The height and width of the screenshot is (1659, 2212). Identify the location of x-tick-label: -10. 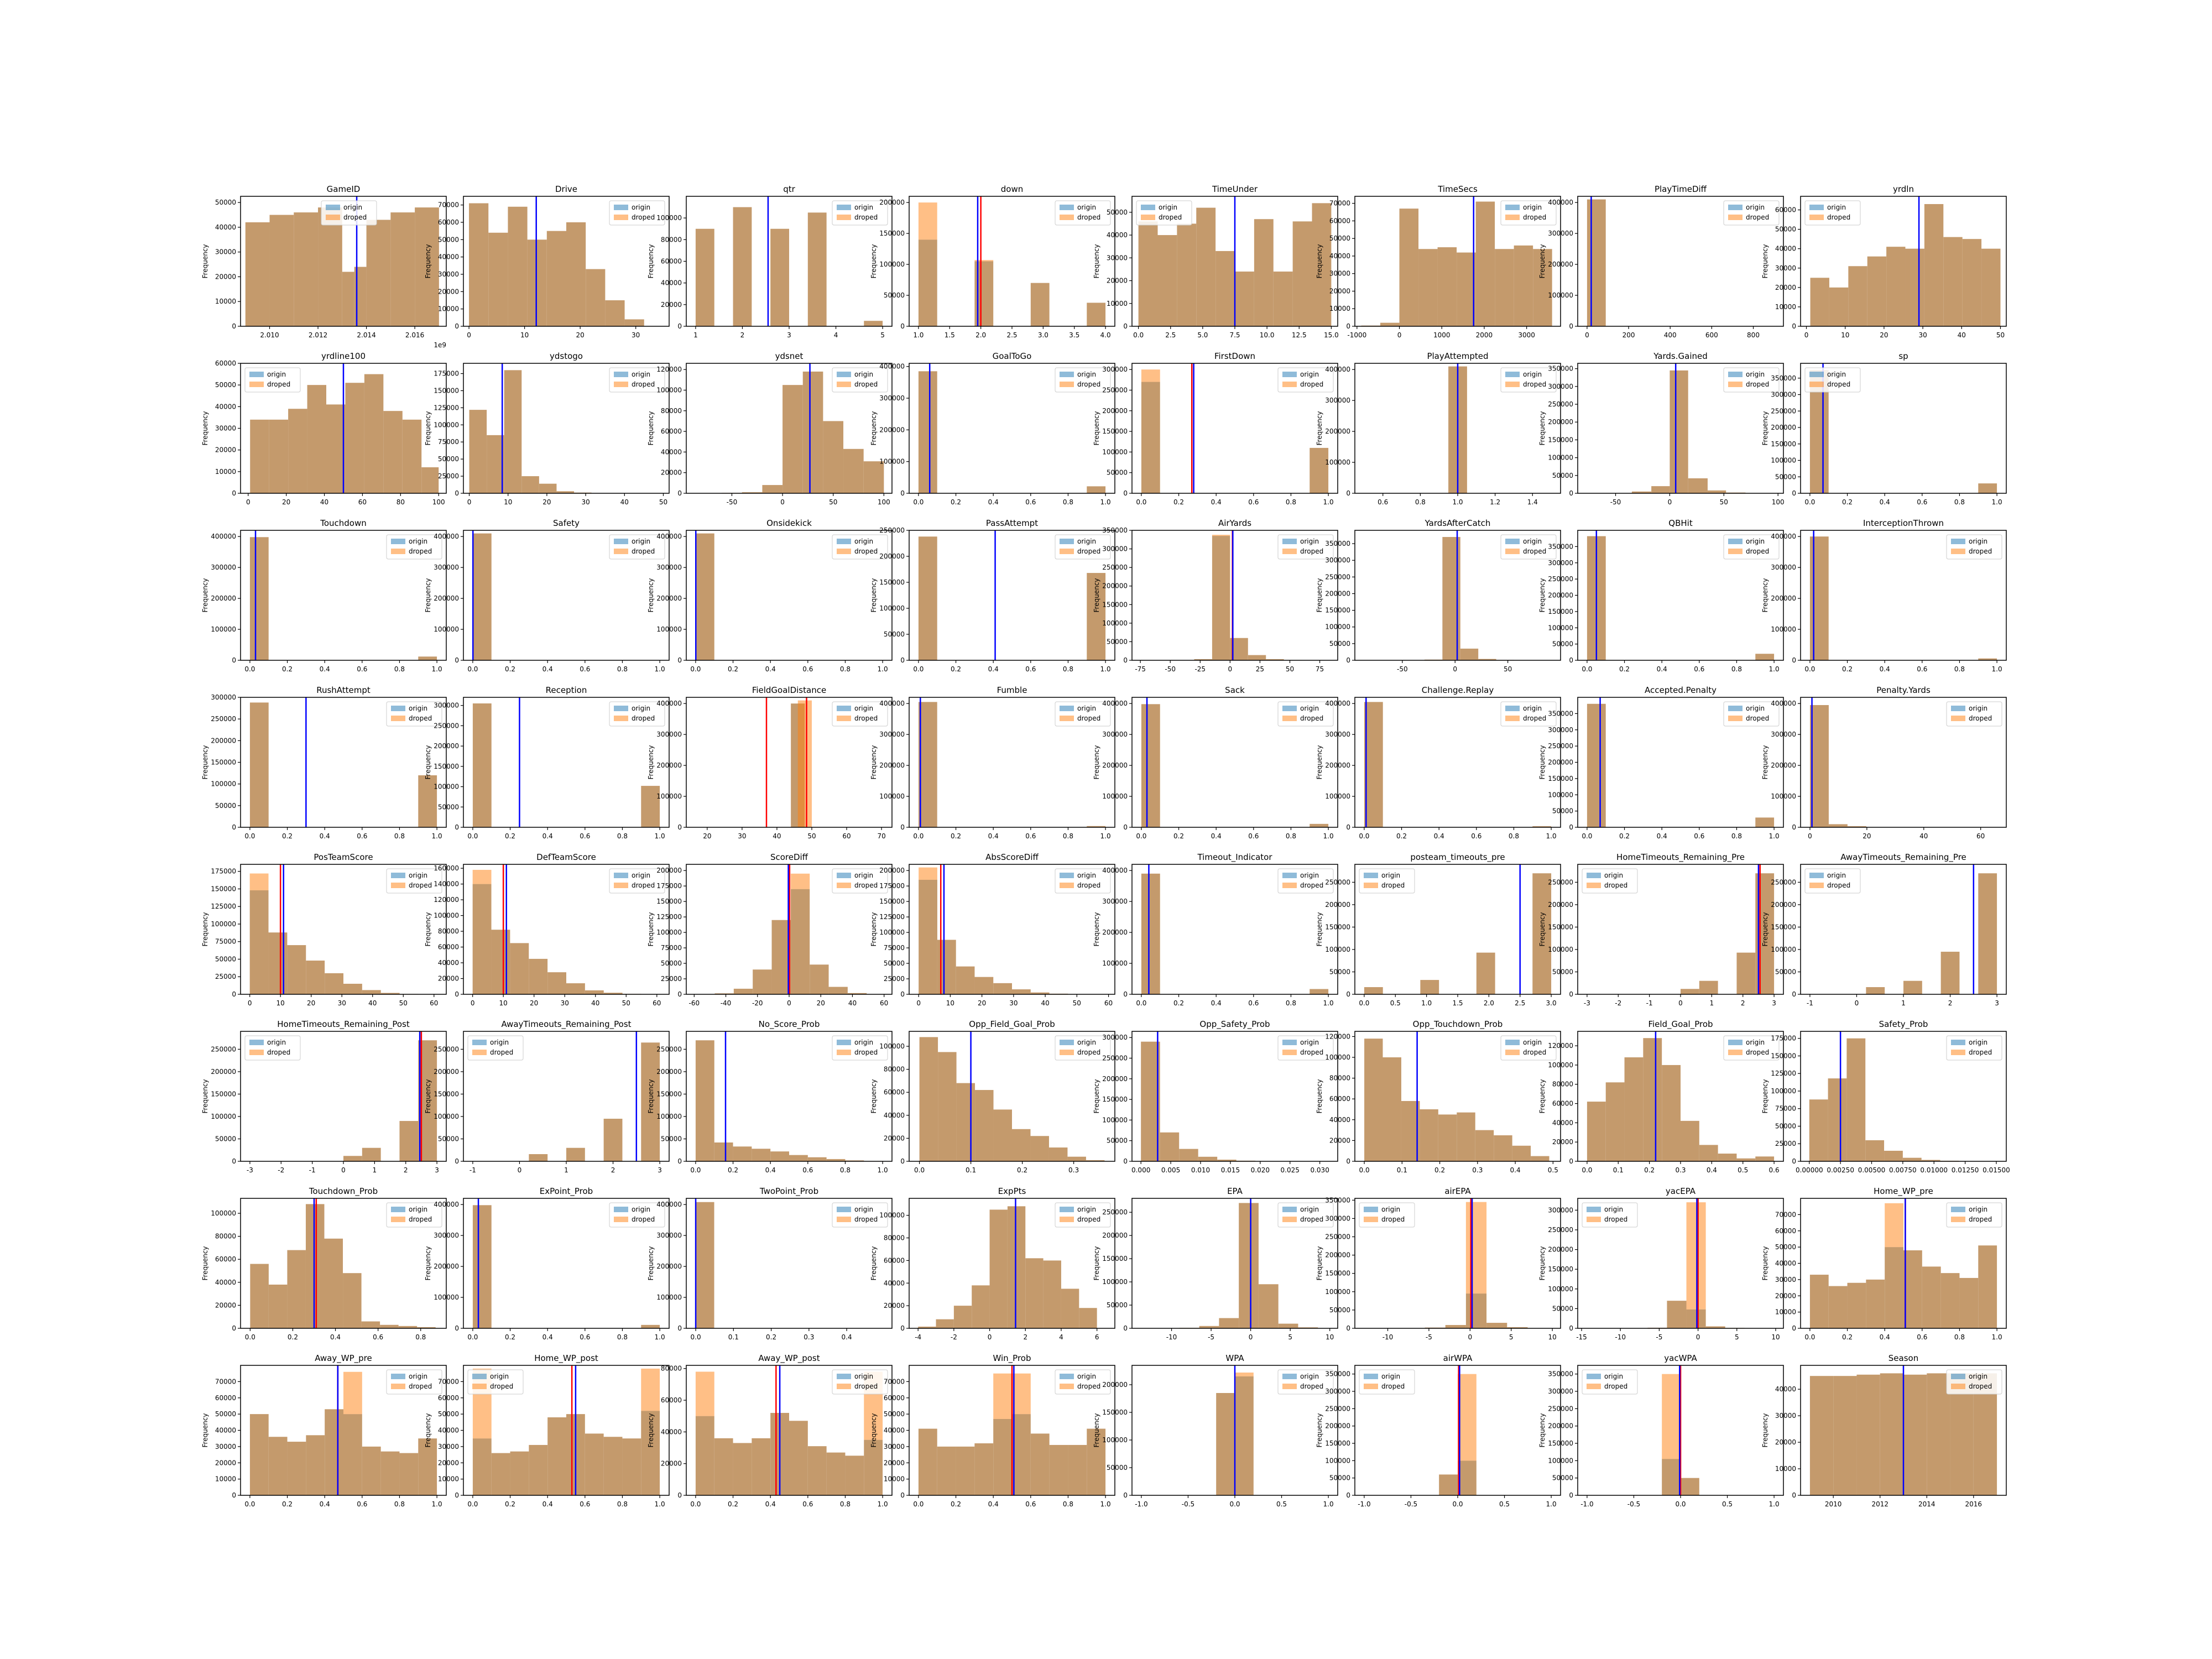
(1621, 1337).